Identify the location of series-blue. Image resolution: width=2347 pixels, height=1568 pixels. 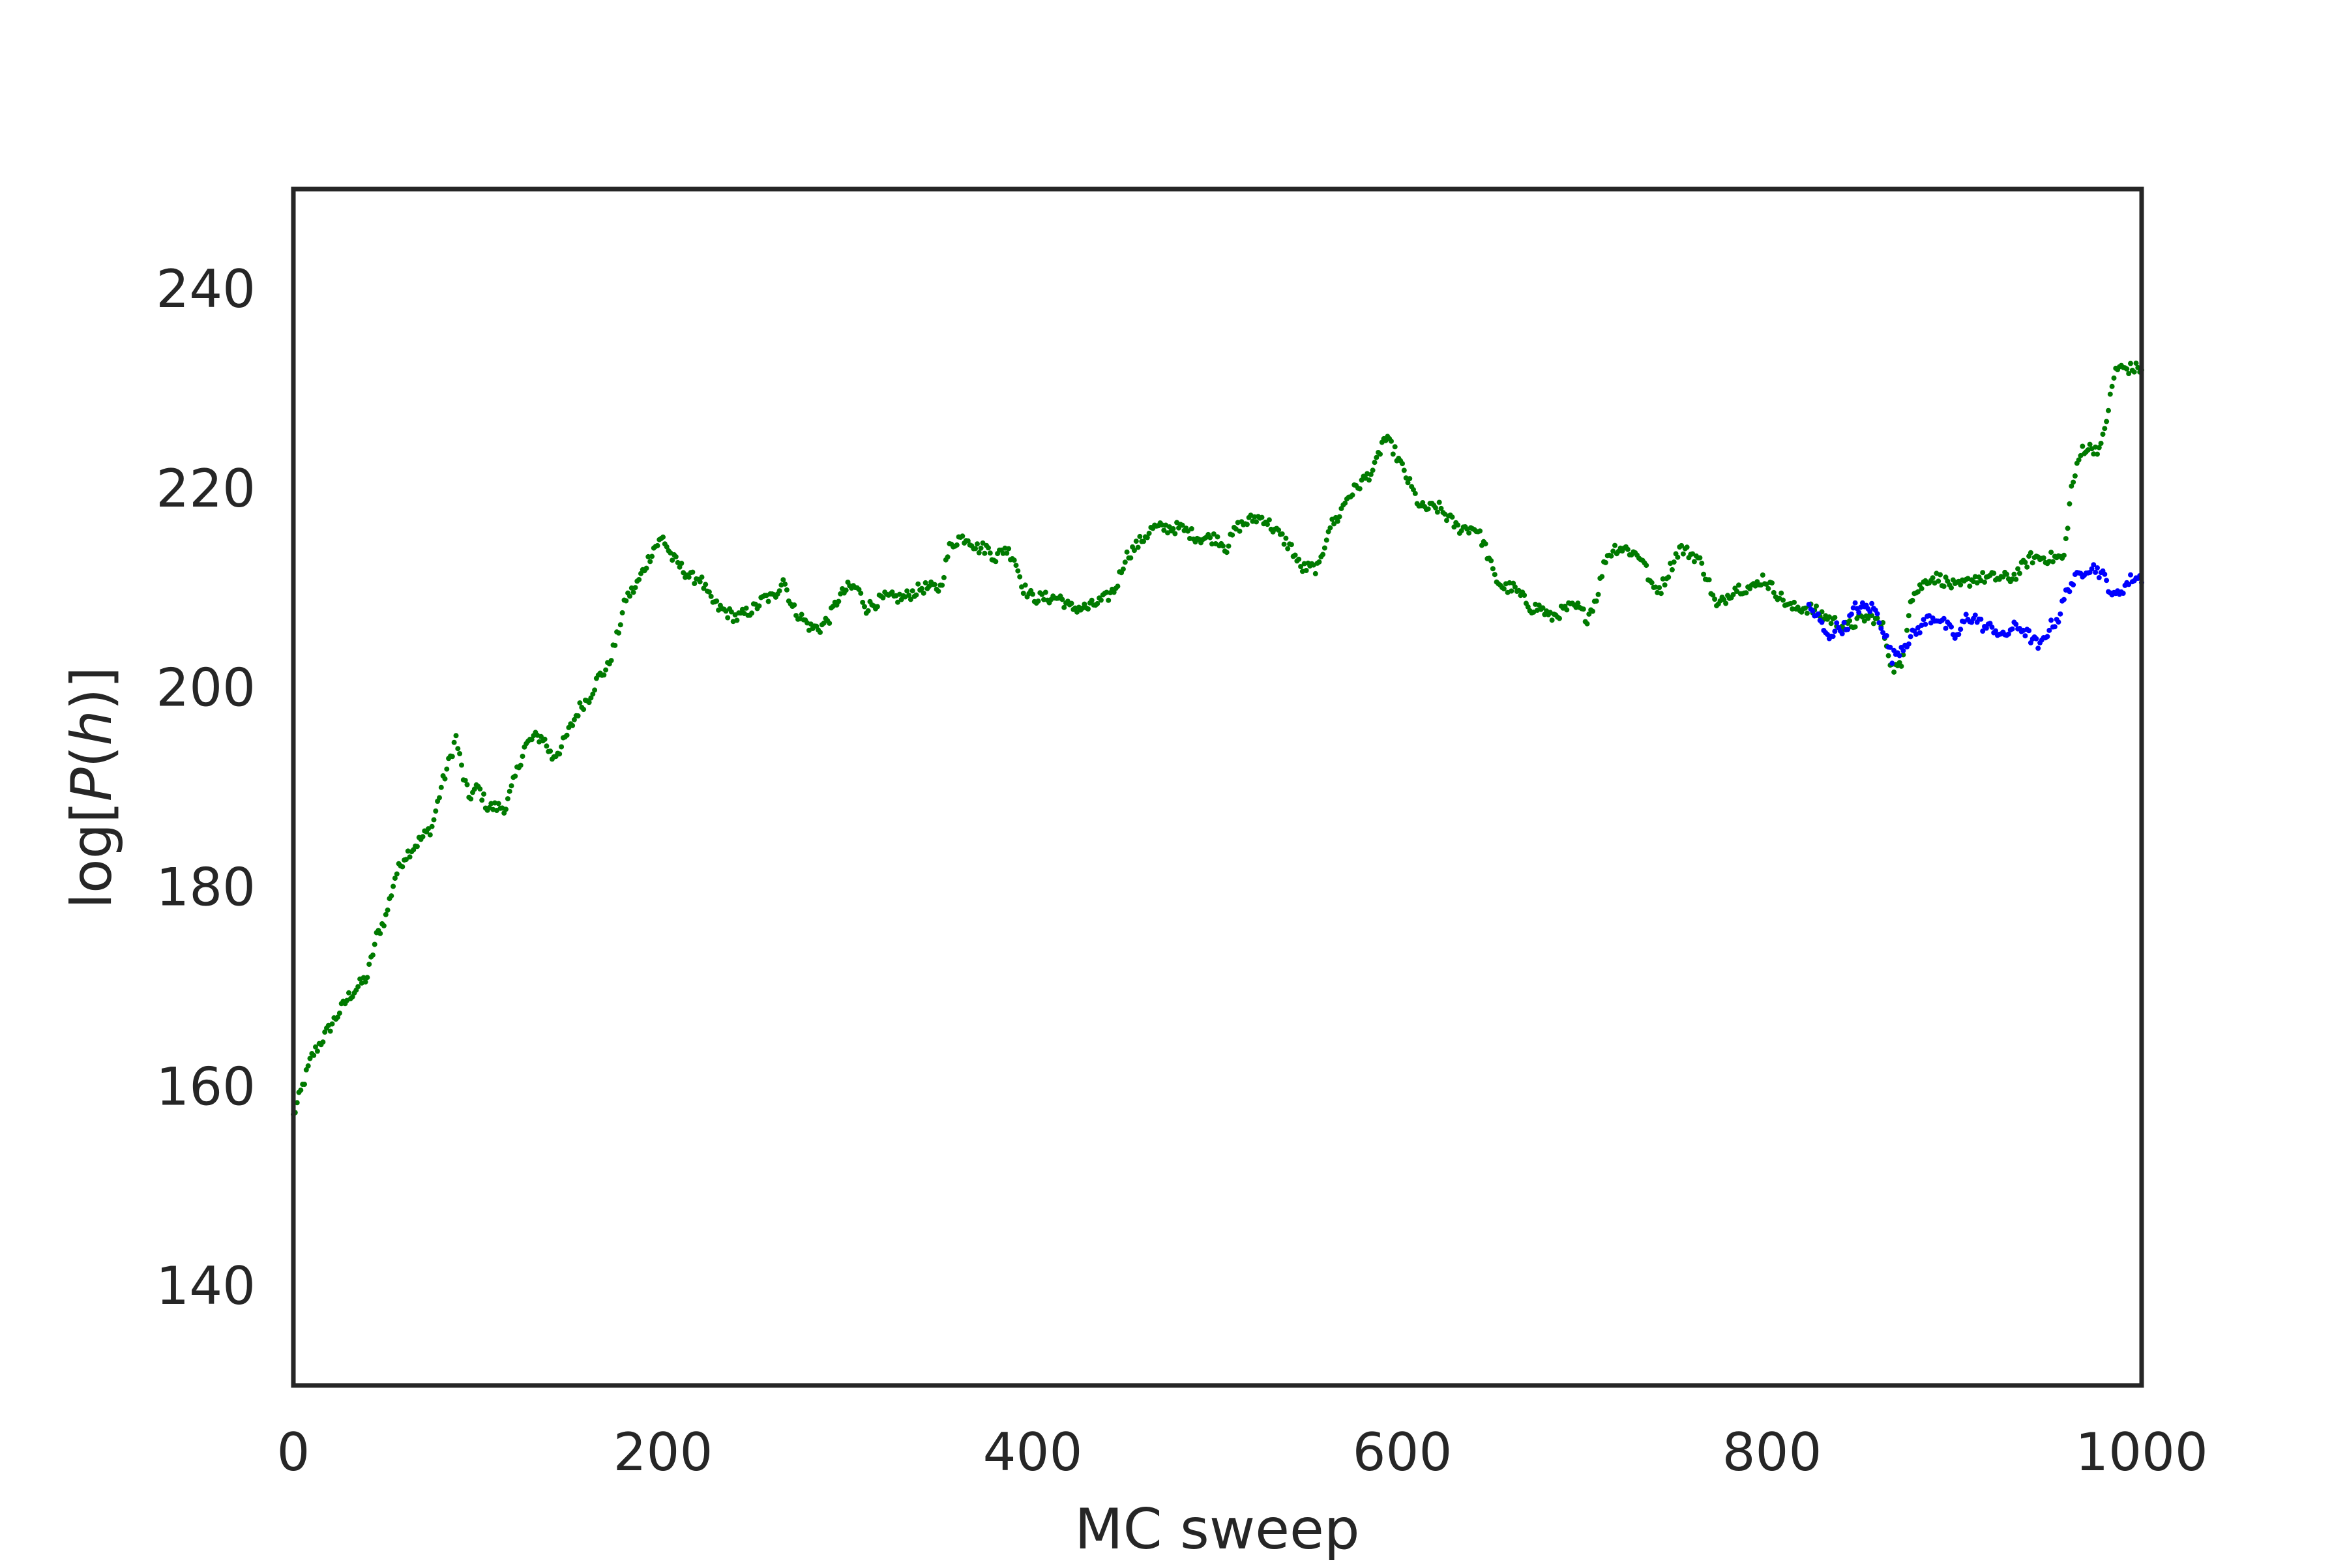
(1975, 614).